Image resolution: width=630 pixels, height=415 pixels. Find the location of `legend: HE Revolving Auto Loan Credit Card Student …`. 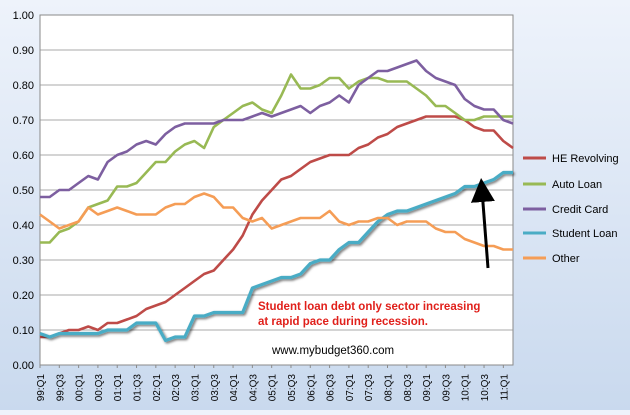

legend: HE Revolving Auto Loan Credit Card Student … is located at coordinates (571, 209).